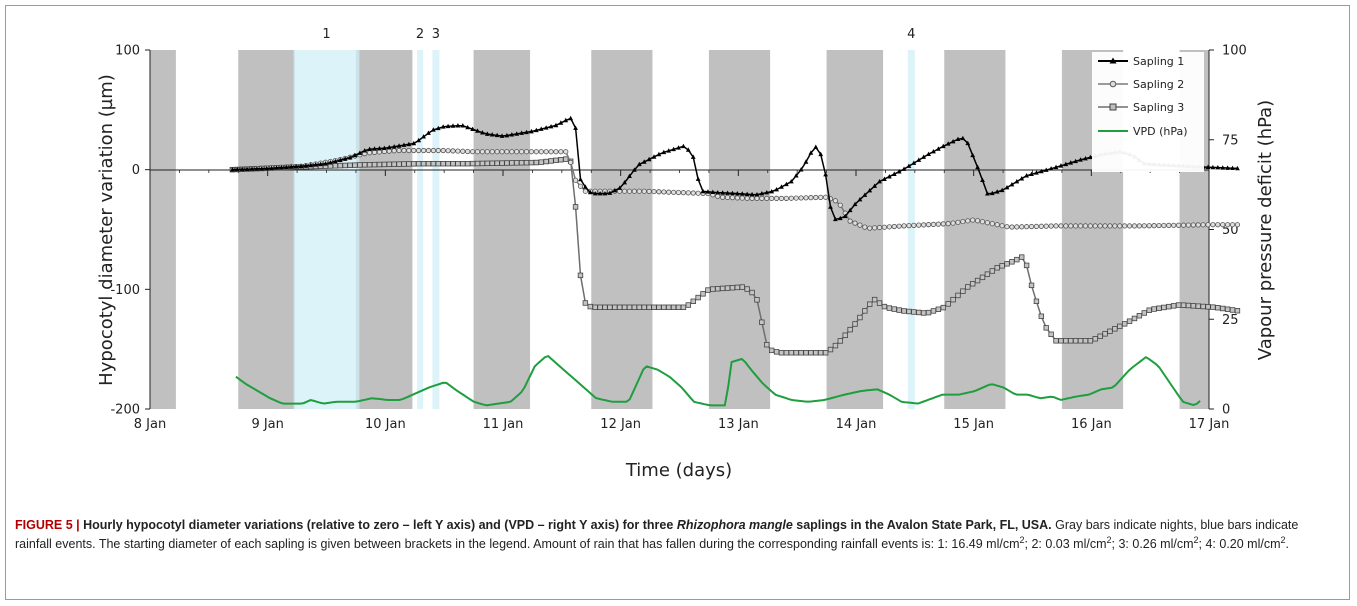 The image size is (1357, 606). Describe the element at coordinates (436, 34) in the screenshot. I see `rain-label-3: 3` at that location.